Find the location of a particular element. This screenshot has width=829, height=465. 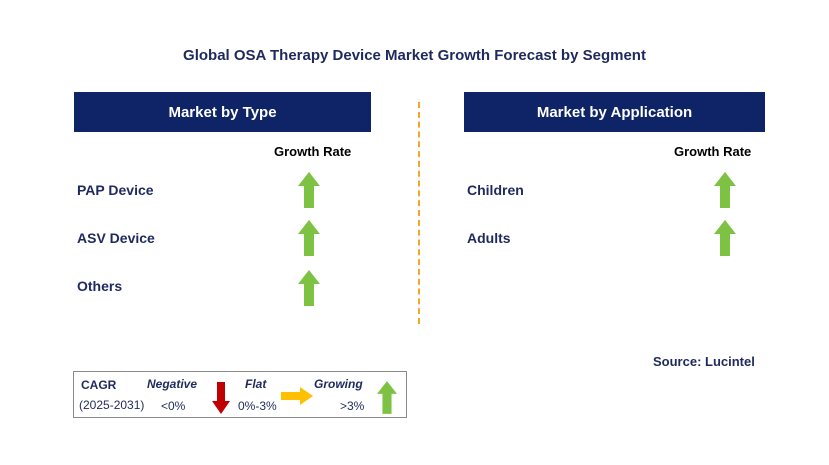

right-growth-rate-label: Growth Rate is located at coordinates (713, 151).